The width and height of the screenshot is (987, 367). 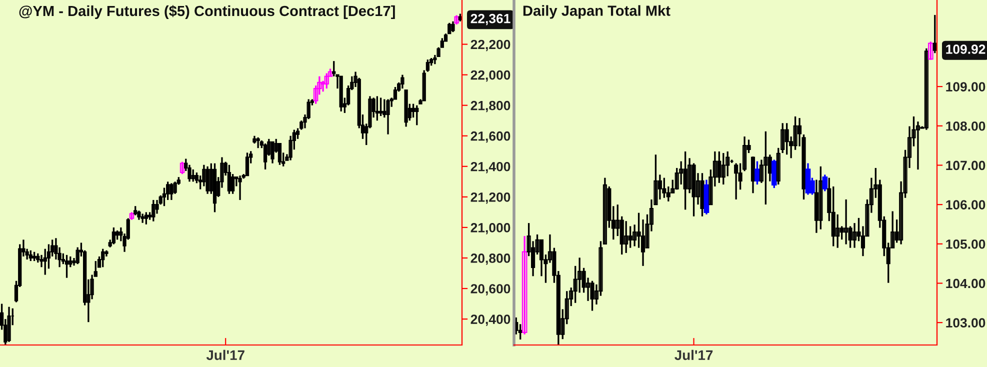 What do you see at coordinates (966, 49) in the screenshot?
I see `text: 109.92` at bounding box center [966, 49].